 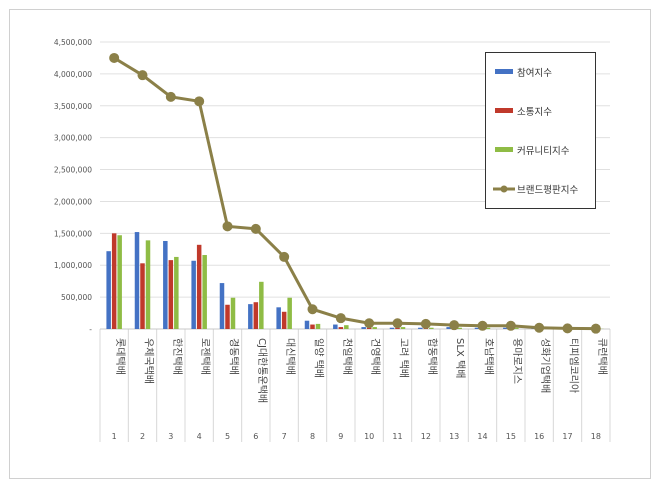 I want to click on x-rank-label: 17, so click(x=567, y=436).